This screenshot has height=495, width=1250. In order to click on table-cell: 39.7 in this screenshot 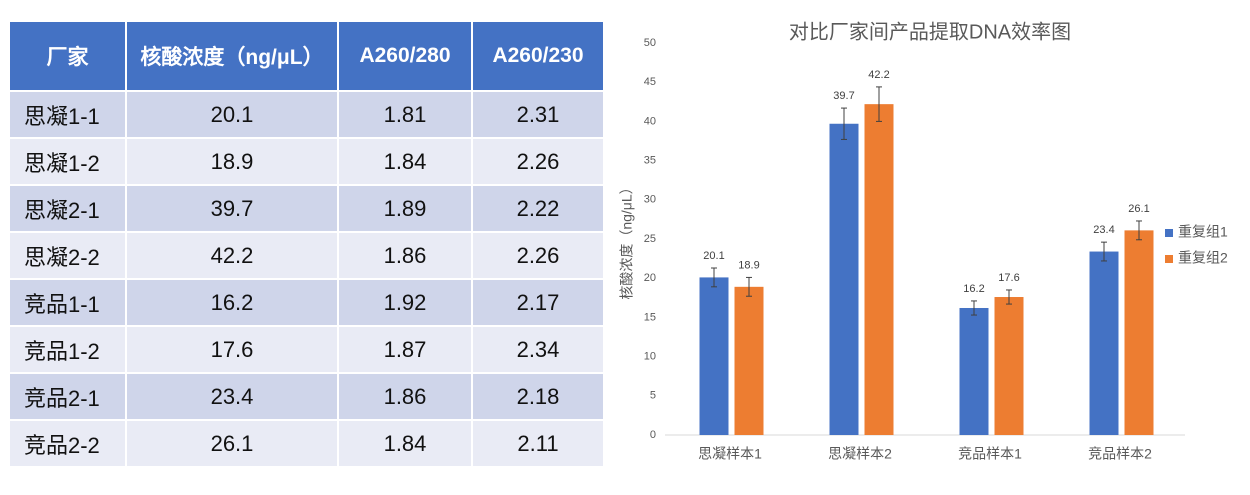, I will do `click(232, 208)`.